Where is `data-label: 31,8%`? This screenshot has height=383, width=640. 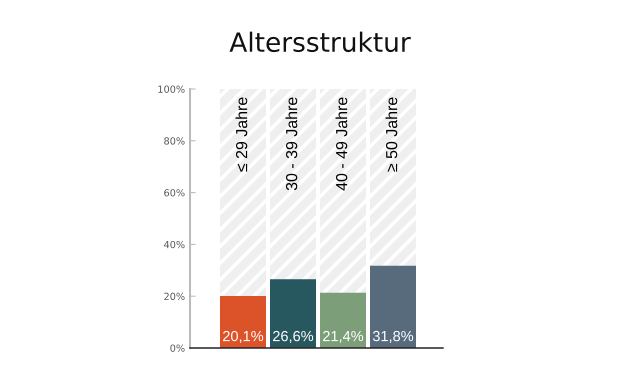
data-label: 31,8% is located at coordinates (393, 336).